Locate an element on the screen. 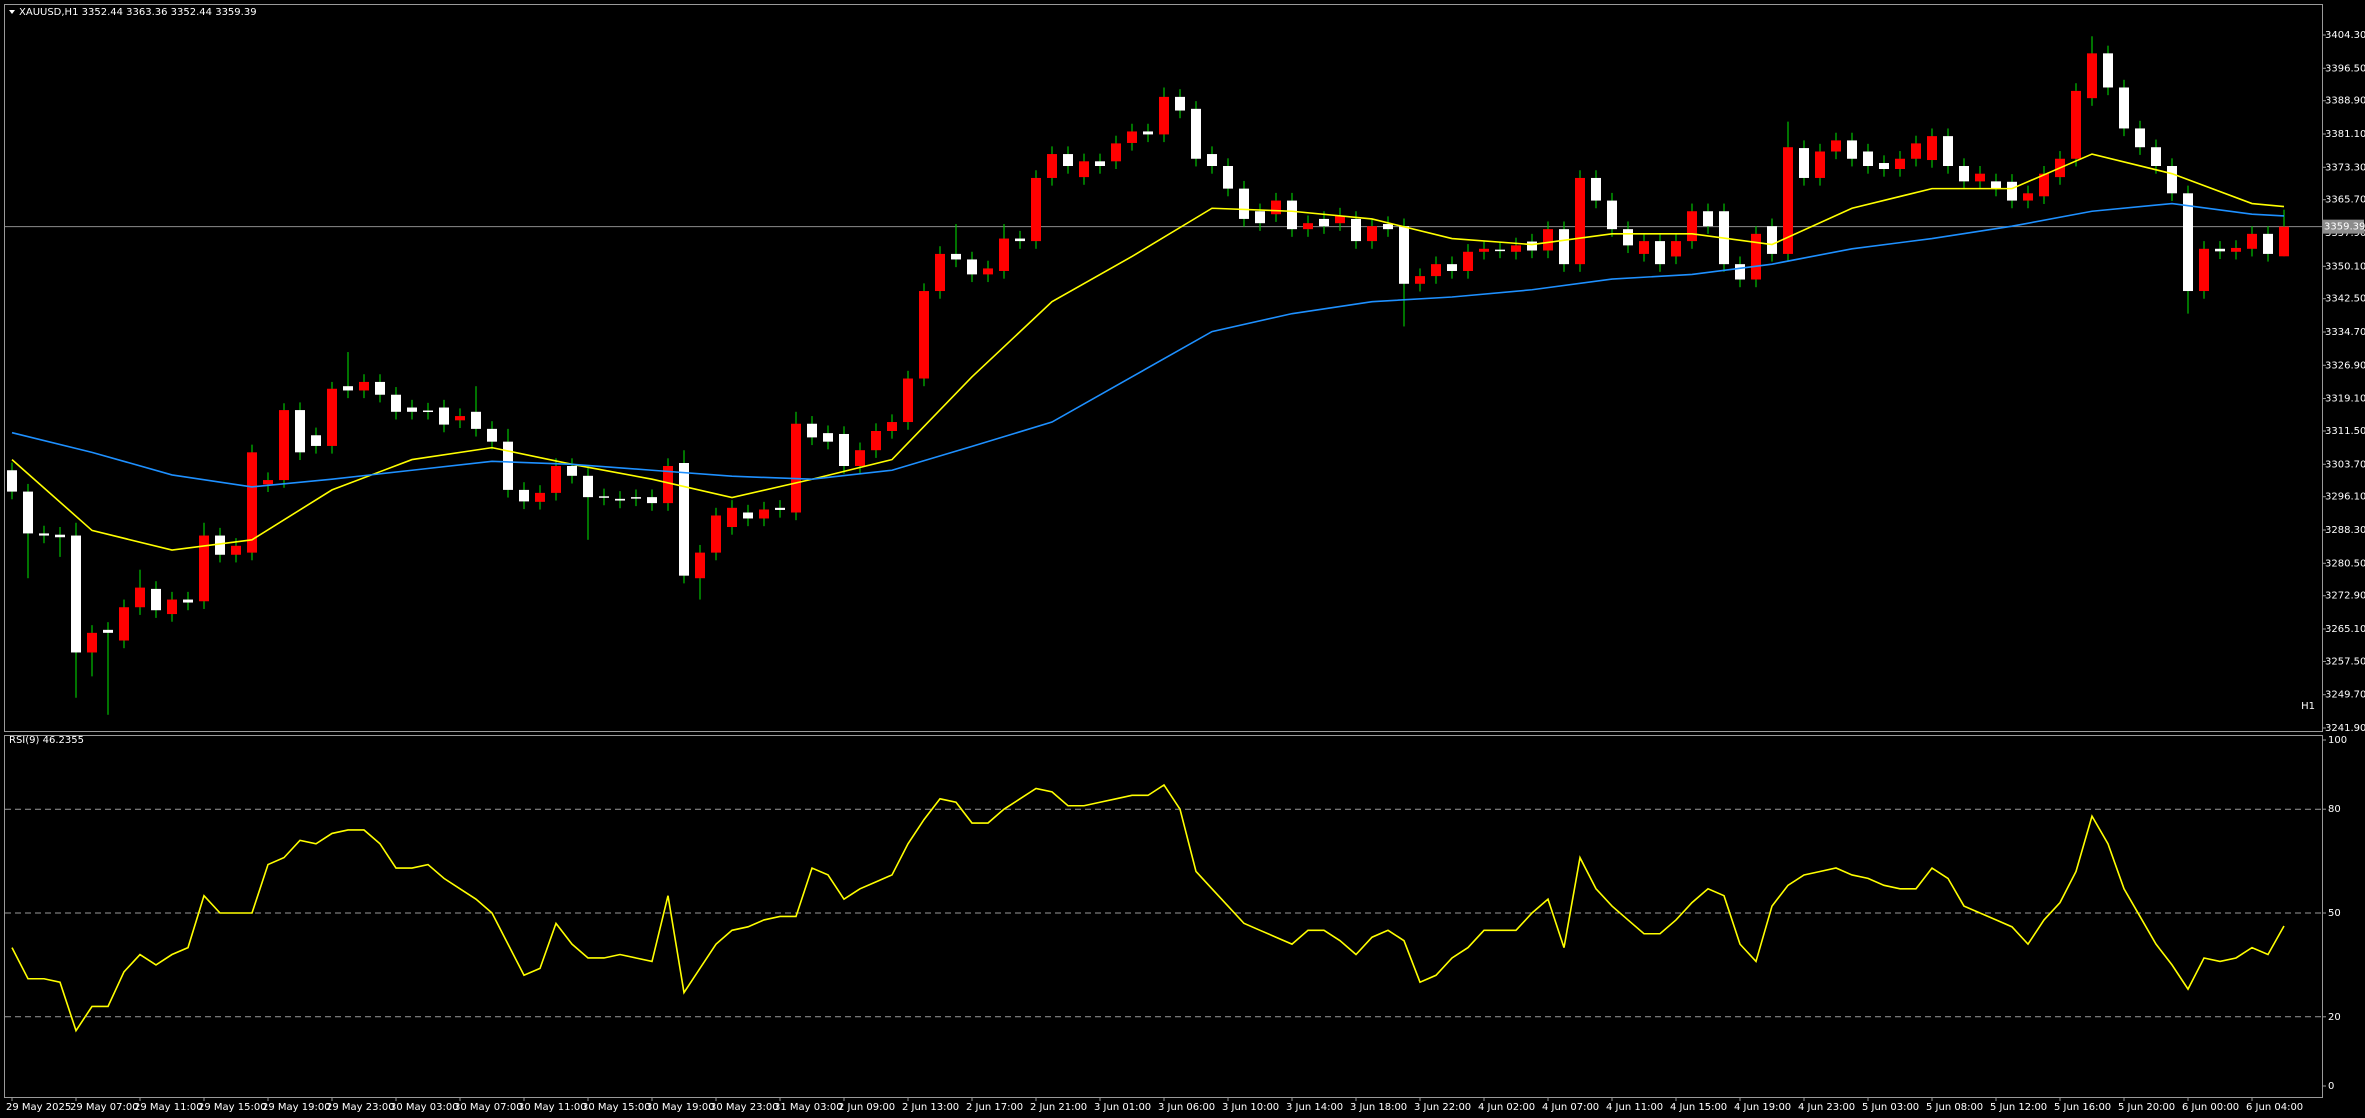 The height and width of the screenshot is (1118, 2365). x-tick-label: 2 Jun 09:00 is located at coordinates (866, 1107).